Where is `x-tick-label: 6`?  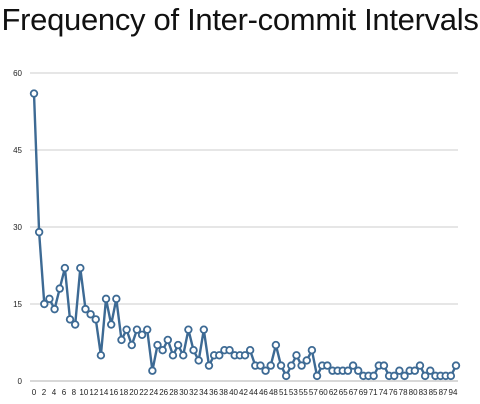
x-tick-label: 6 is located at coordinates (64, 392).